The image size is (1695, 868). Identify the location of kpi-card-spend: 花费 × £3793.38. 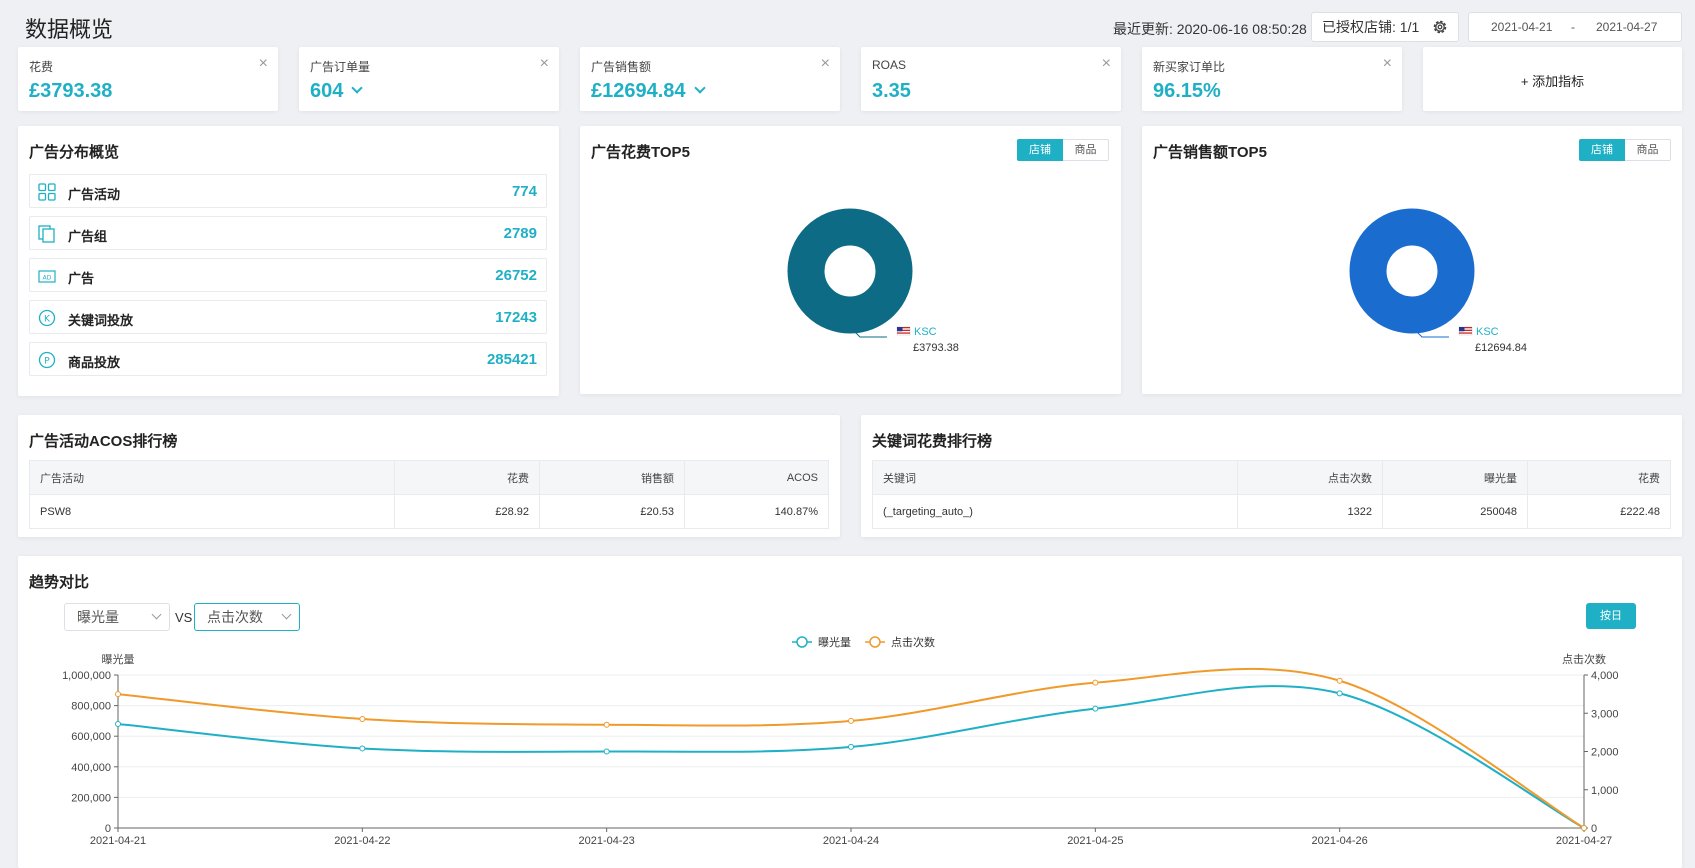
(148, 79).